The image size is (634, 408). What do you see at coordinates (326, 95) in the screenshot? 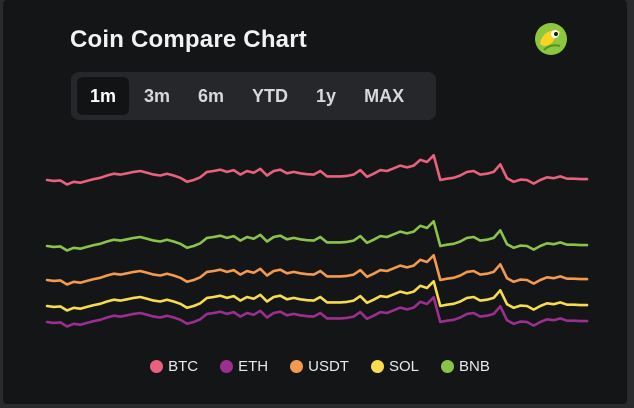
I see `tab-1y: 1y` at bounding box center [326, 95].